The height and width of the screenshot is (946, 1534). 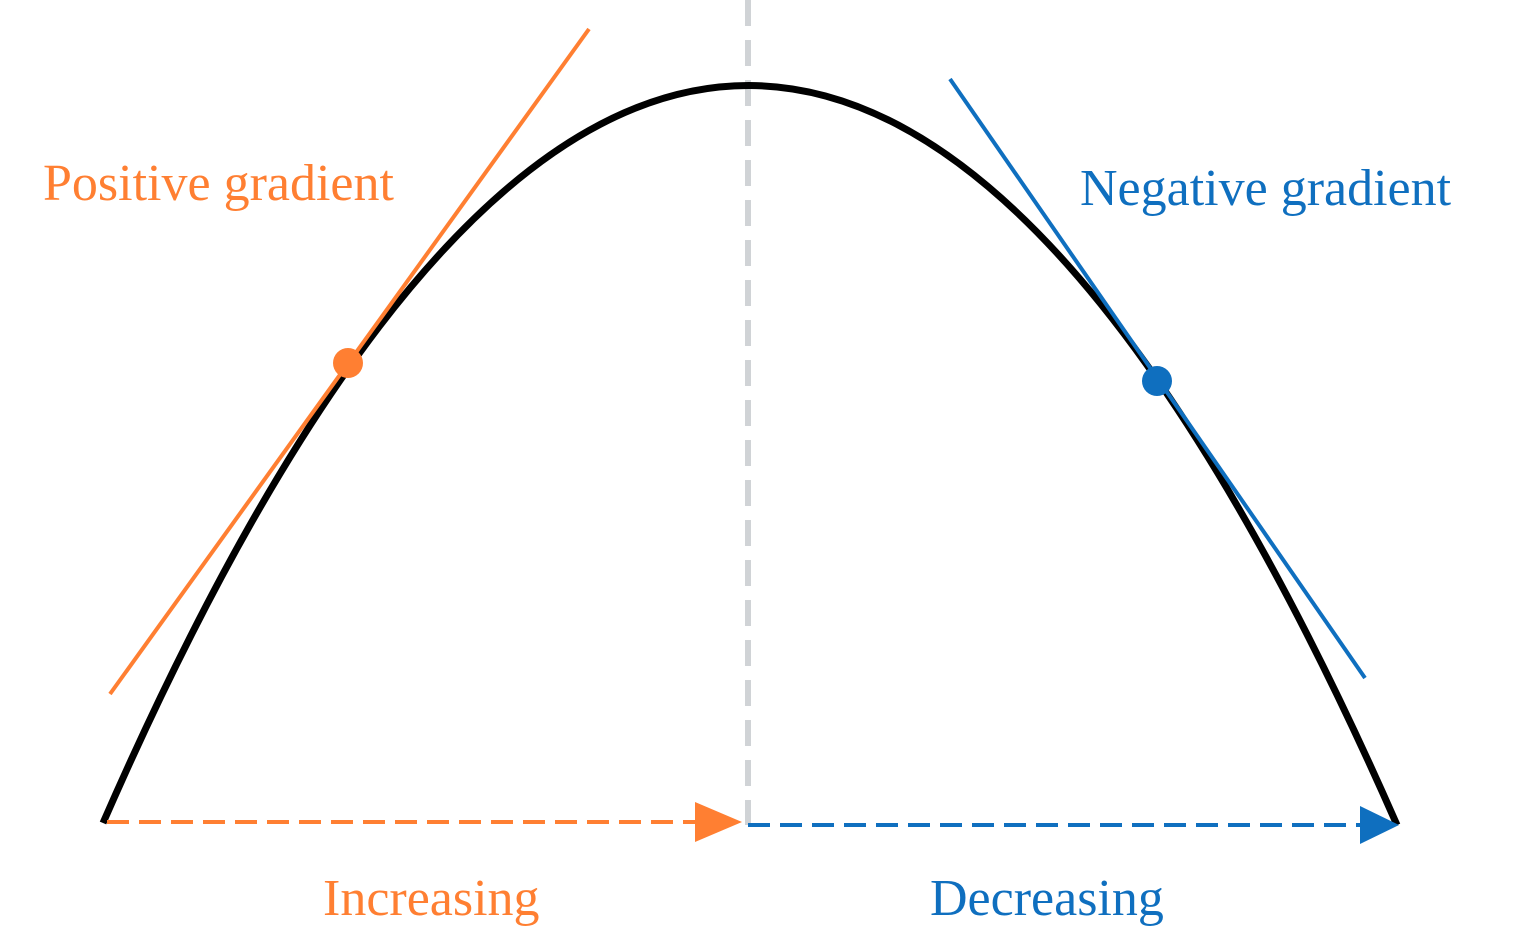 What do you see at coordinates (219, 183) in the screenshot?
I see `positive-gradient-label: Positive gradient` at bounding box center [219, 183].